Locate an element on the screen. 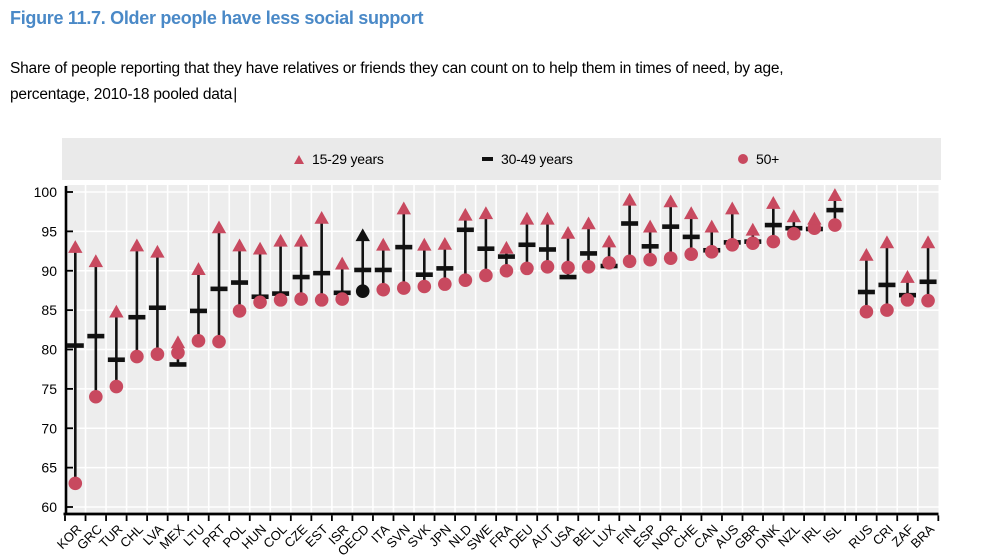  dash-marker-icon is located at coordinates (487, 159).